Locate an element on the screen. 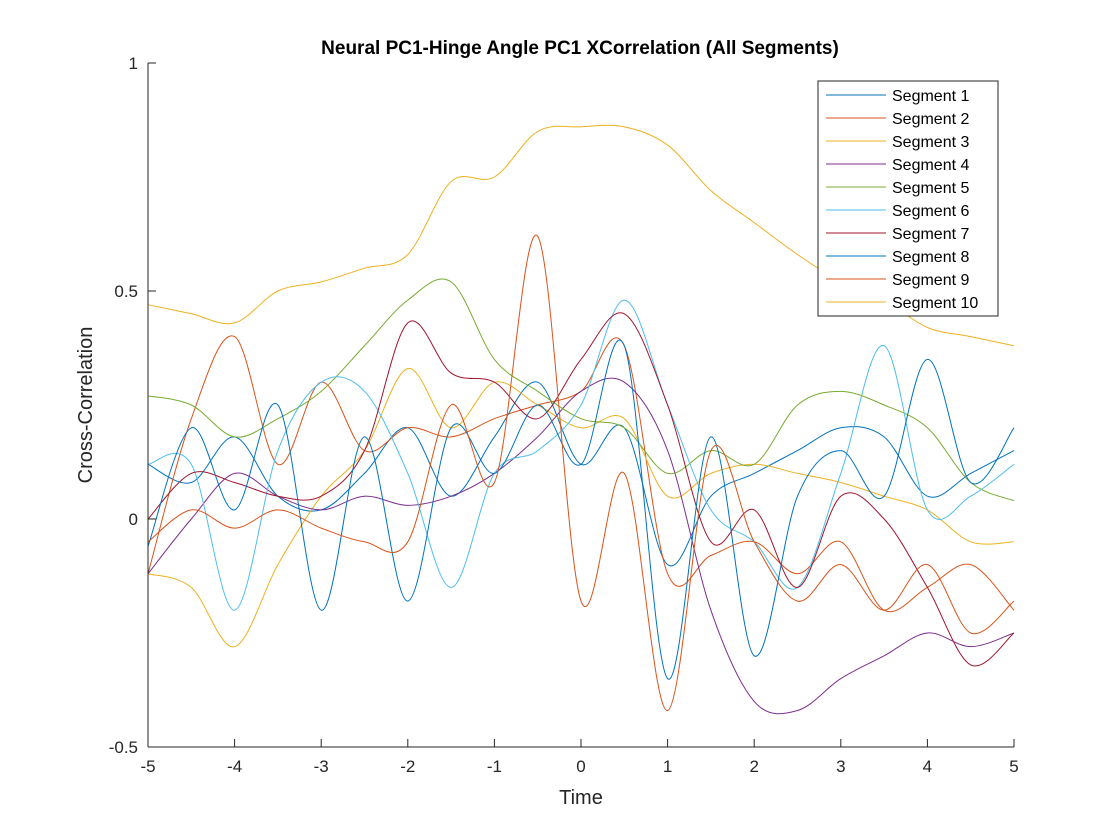 The width and height of the screenshot is (1120, 840). legend-item-segment-5: Segment 5 is located at coordinates (897, 188).